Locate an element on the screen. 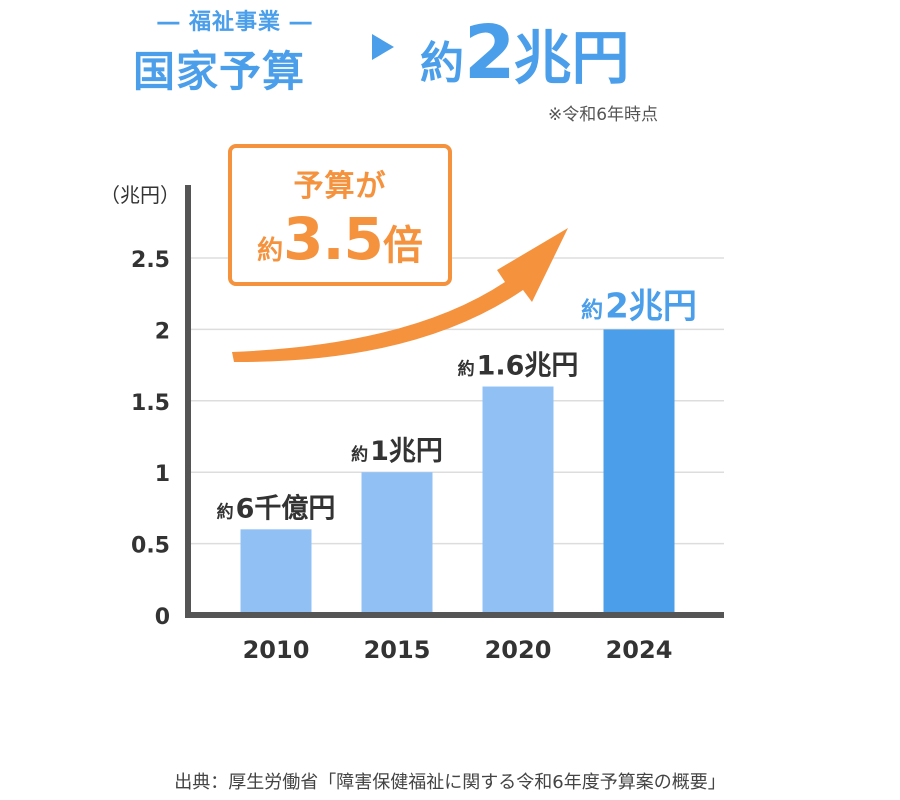 This screenshot has height=800, width=900. bar-value-label: 約1.6兆円 is located at coordinates (518, 366).